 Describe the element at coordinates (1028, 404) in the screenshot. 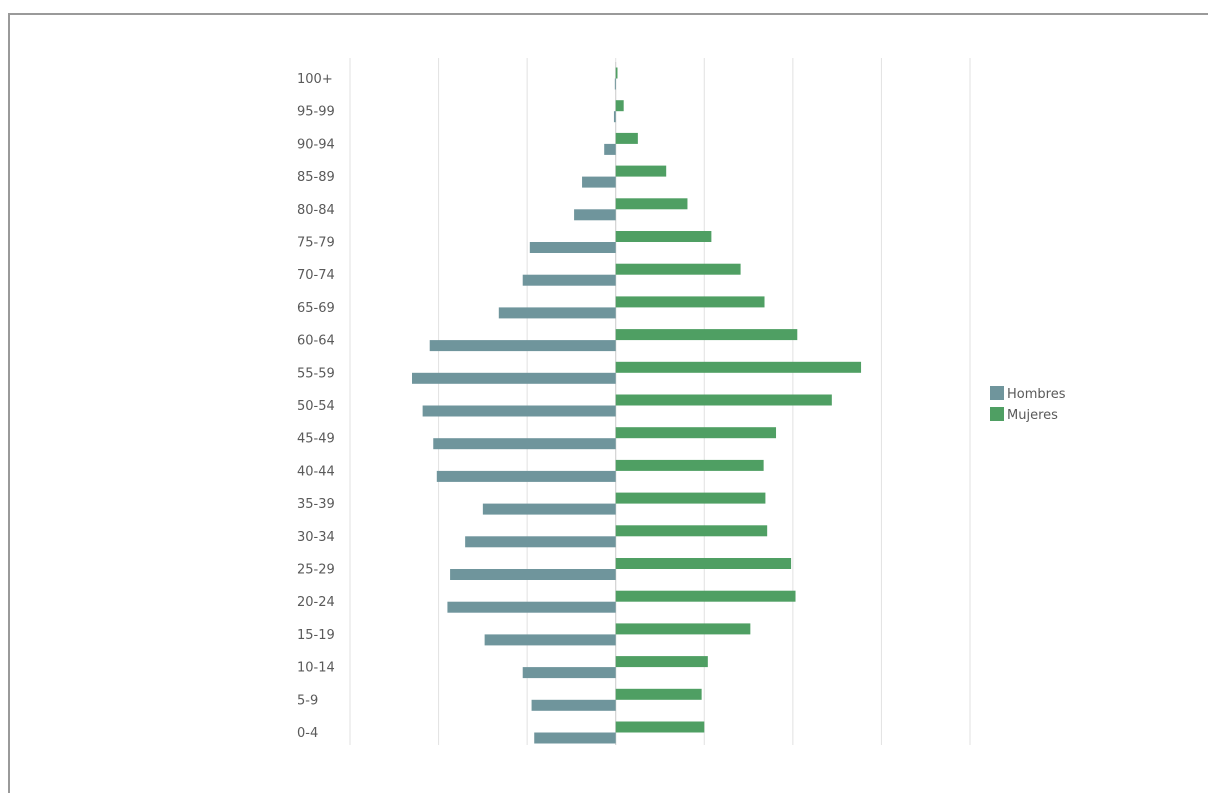

I see `legend: Hombres Mujeres` at that location.